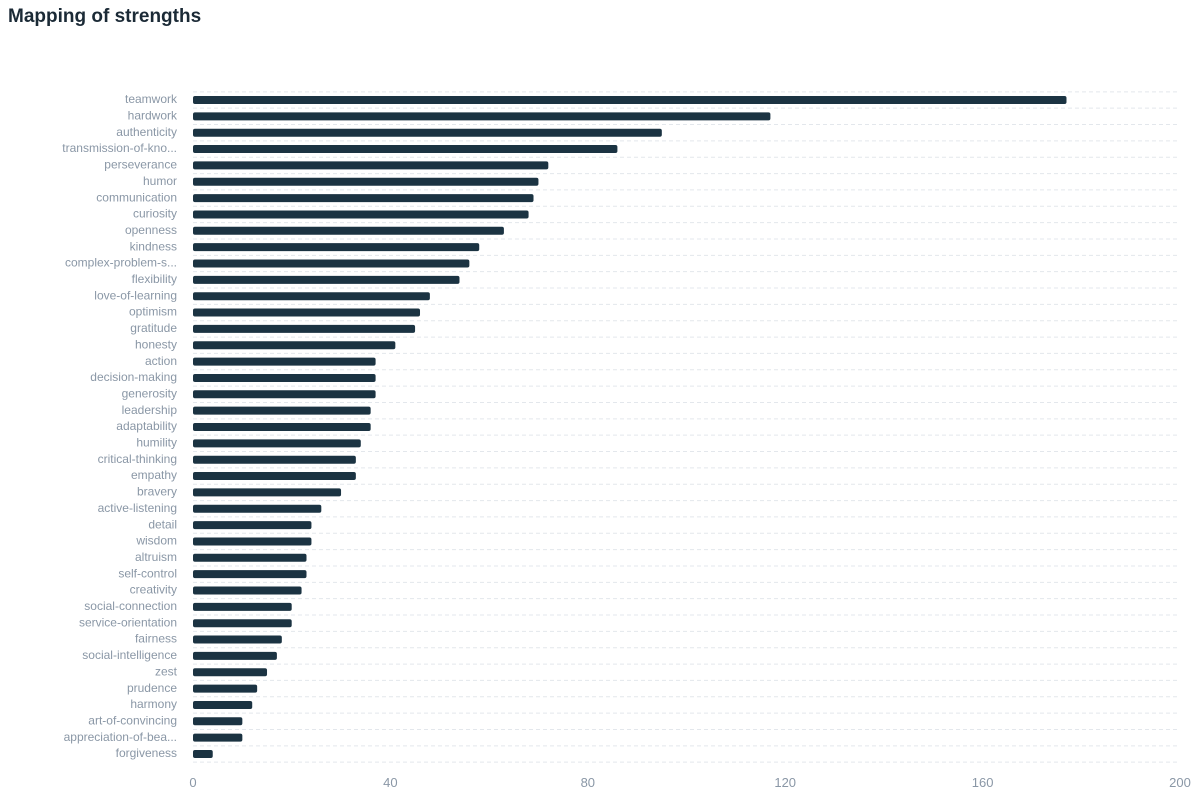 This screenshot has width=1200, height=794. Describe the element at coordinates (105, 16) in the screenshot. I see `chart-title: Mapping of strengths` at that location.